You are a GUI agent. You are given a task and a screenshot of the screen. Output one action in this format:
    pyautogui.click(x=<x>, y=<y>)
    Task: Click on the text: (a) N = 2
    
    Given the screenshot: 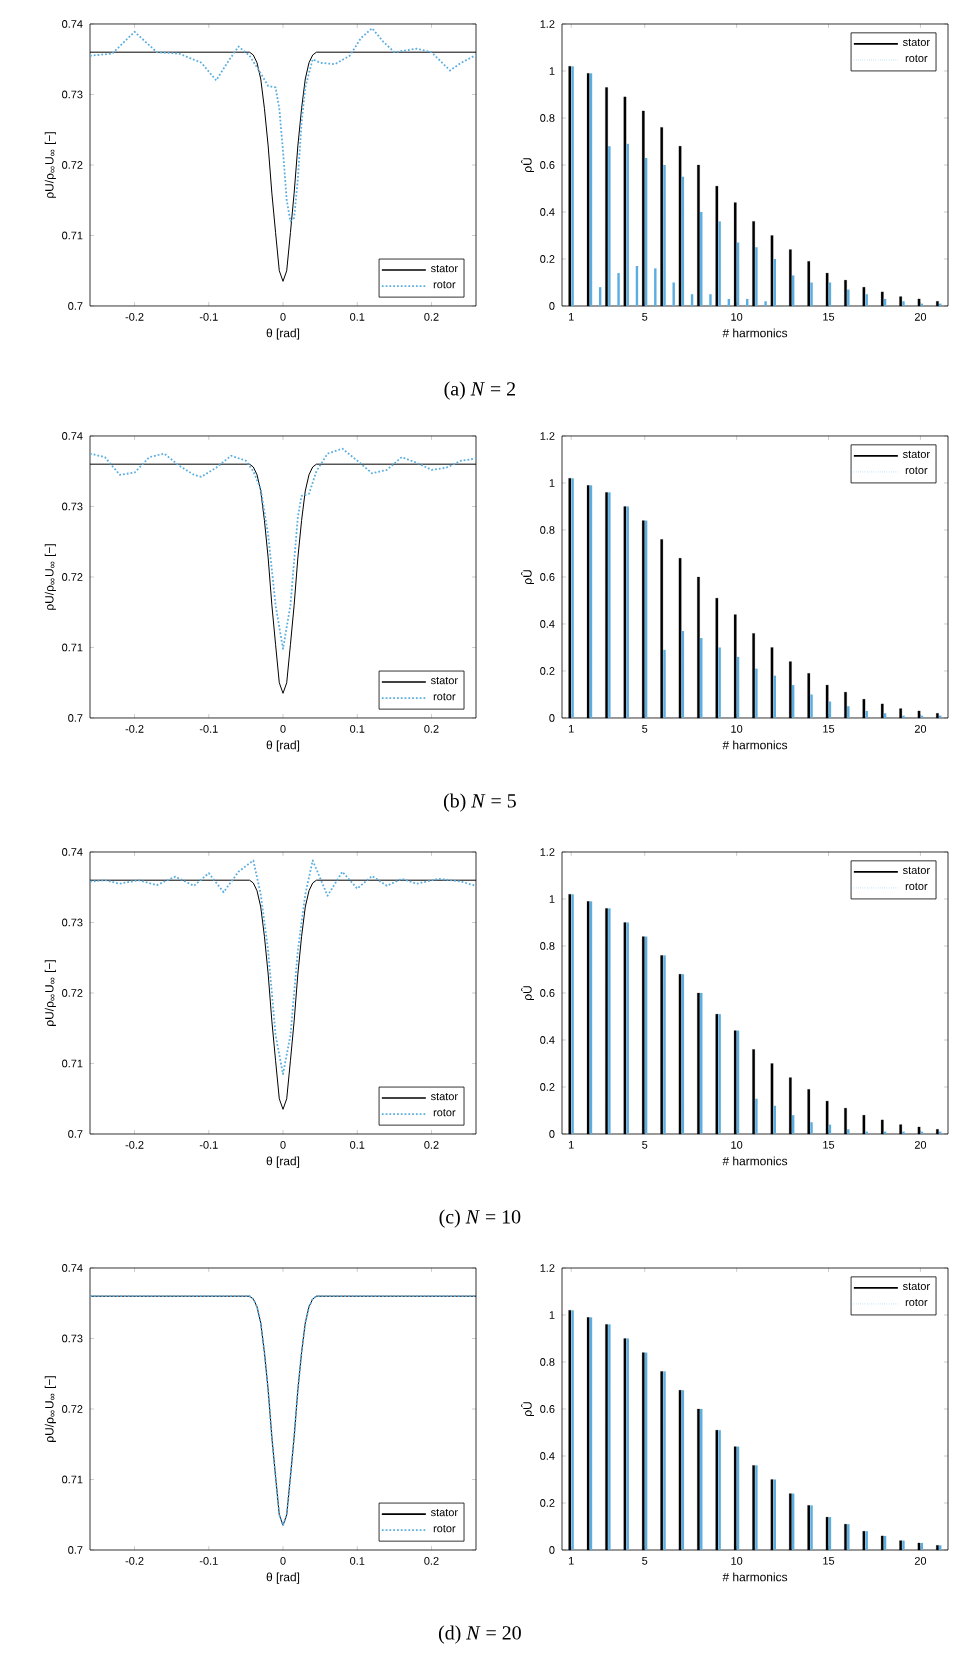 What is the action you would take?
    pyautogui.click(x=479, y=390)
    